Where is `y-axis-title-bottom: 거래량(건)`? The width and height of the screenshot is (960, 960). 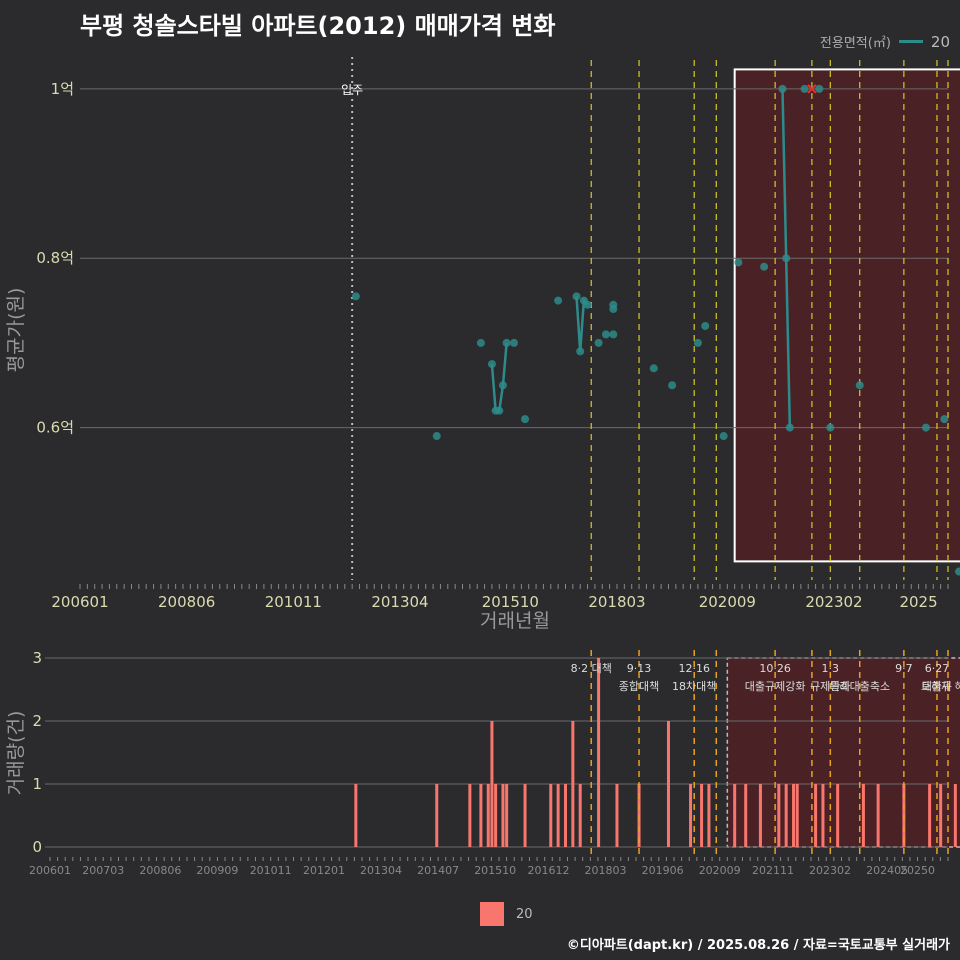 y-axis-title-bottom: 거래량(건) is located at coordinates (16, 753).